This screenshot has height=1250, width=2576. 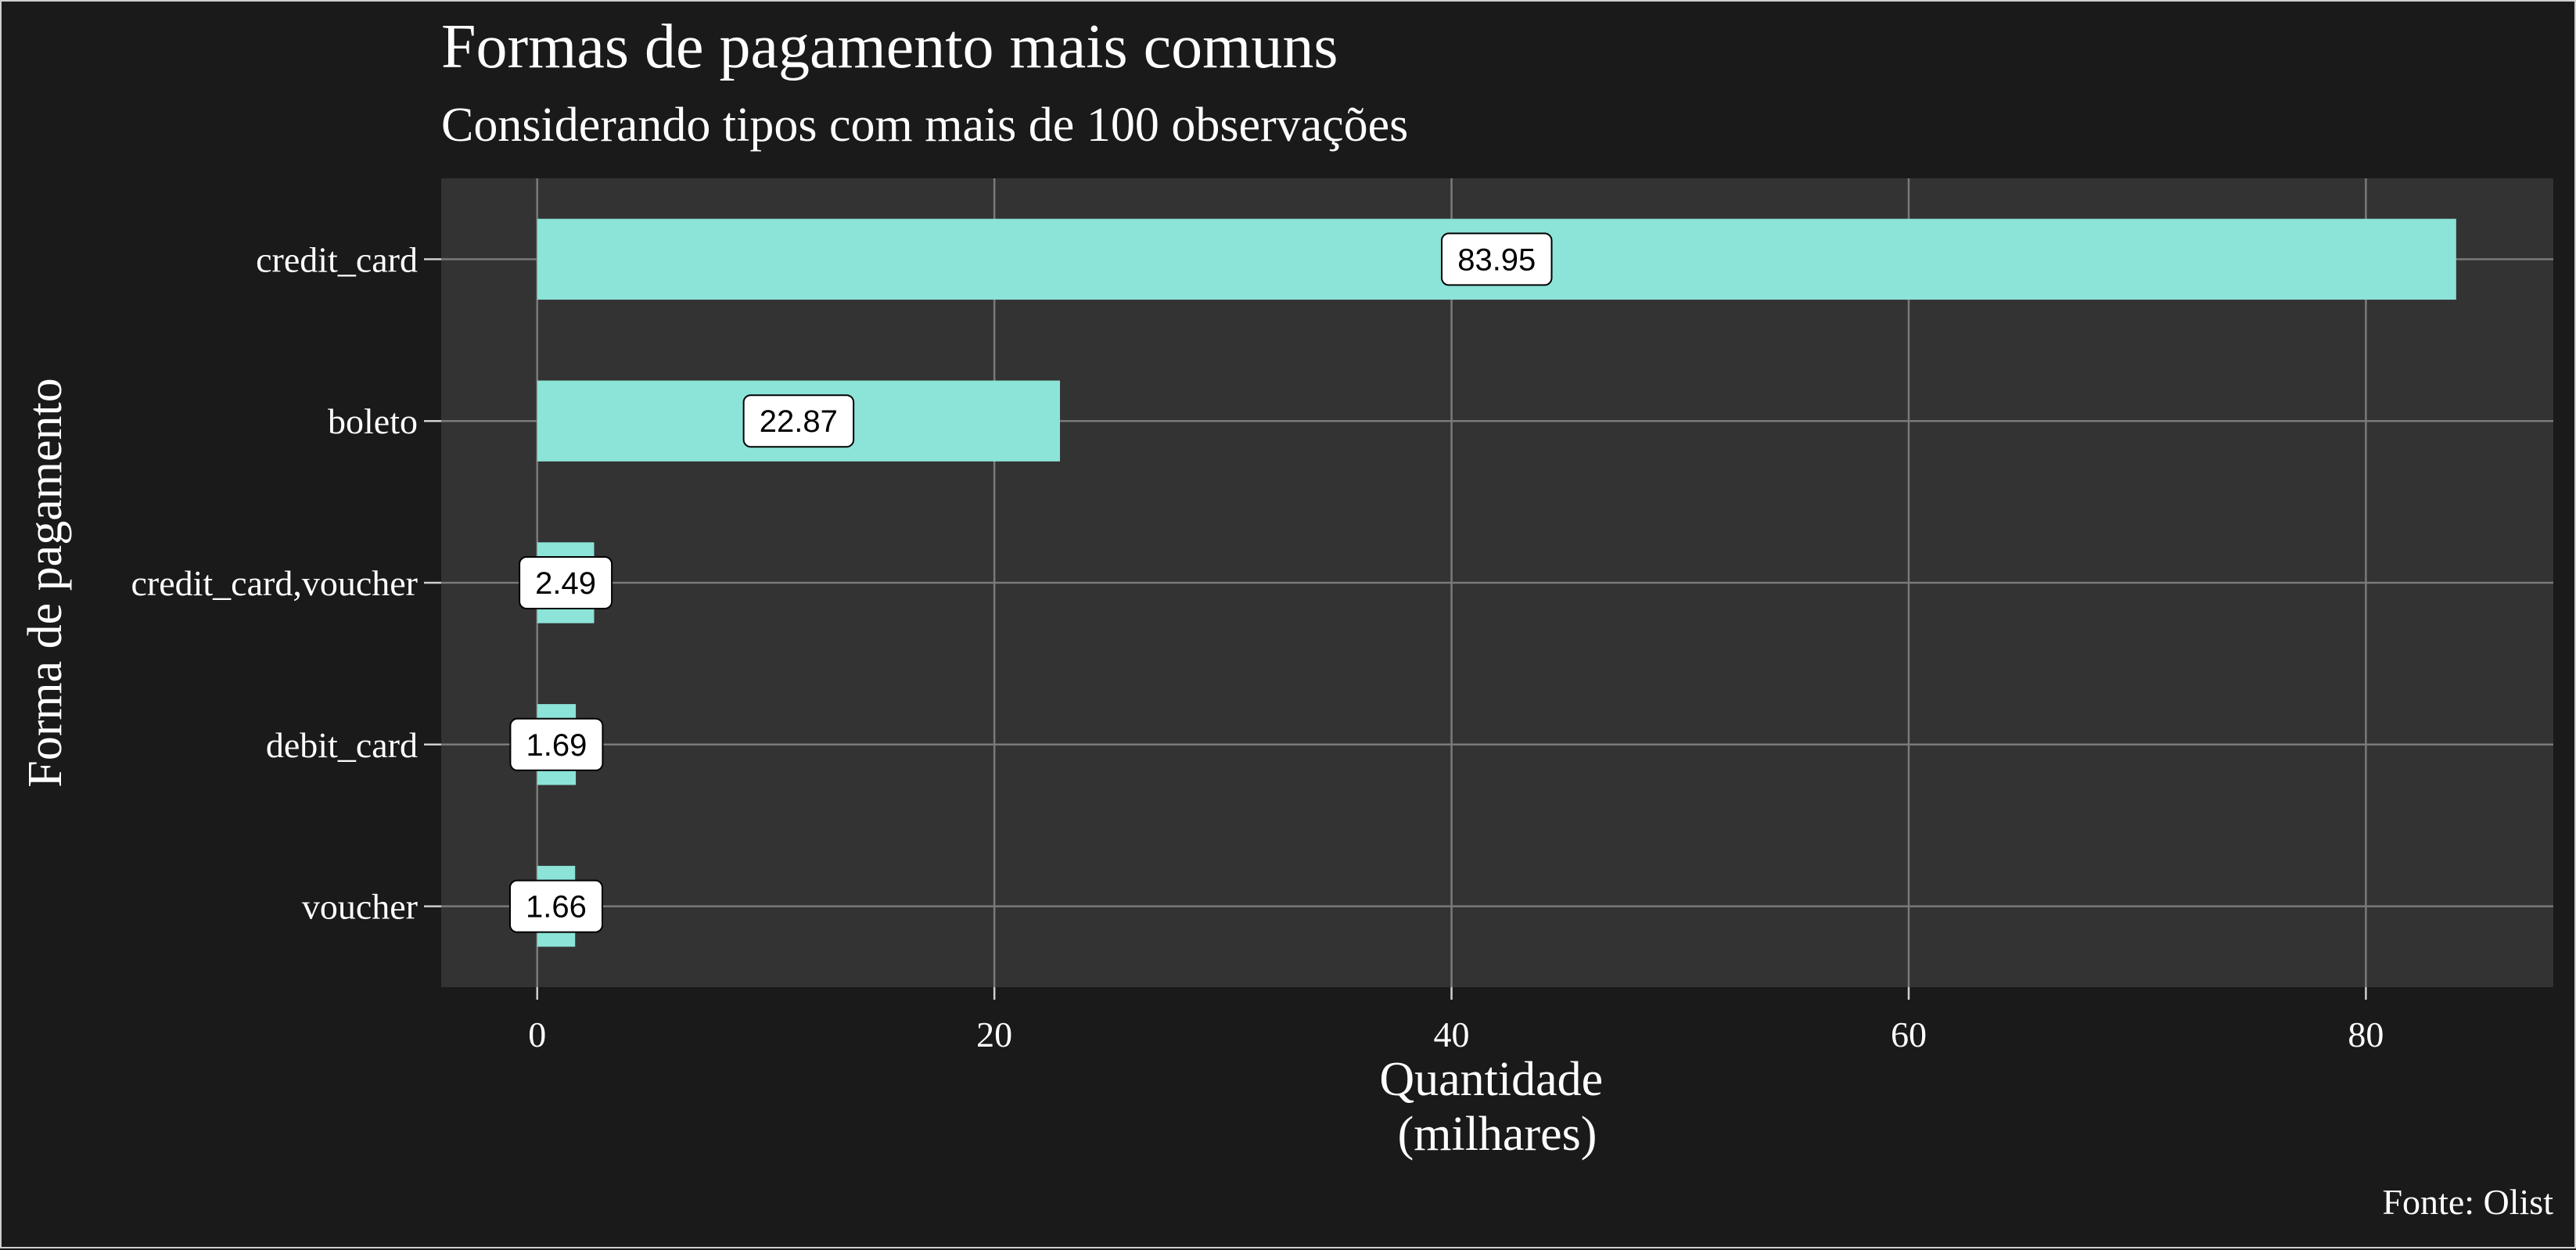 What do you see at coordinates (537, 1034) in the screenshot?
I see `x-tick-label: 0` at bounding box center [537, 1034].